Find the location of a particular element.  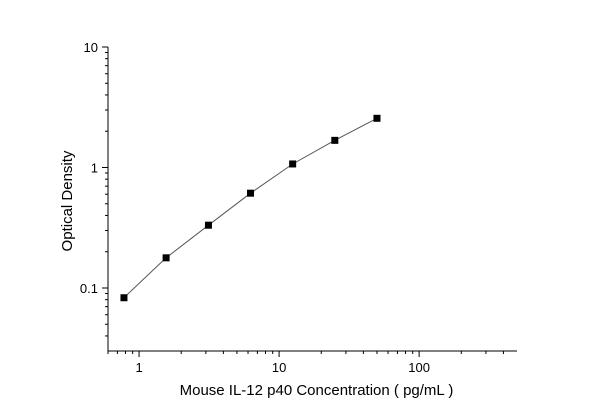

y-tick-label: 0.1 is located at coordinates (89, 288).